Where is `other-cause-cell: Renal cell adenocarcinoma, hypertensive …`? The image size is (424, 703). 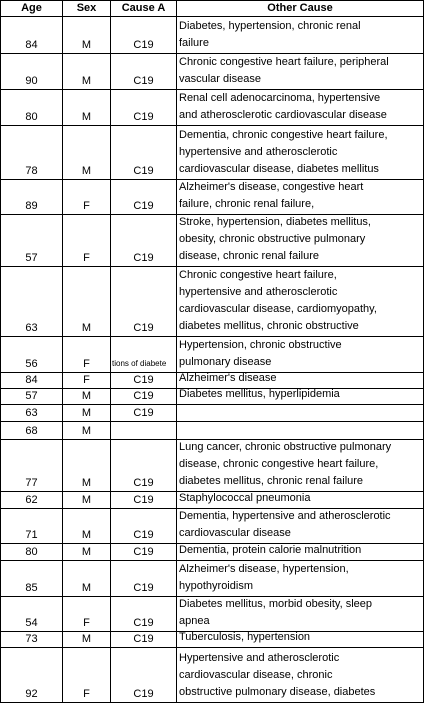 other-cause-cell: Renal cell adenocarcinoma, hypertensive … is located at coordinates (300, 107).